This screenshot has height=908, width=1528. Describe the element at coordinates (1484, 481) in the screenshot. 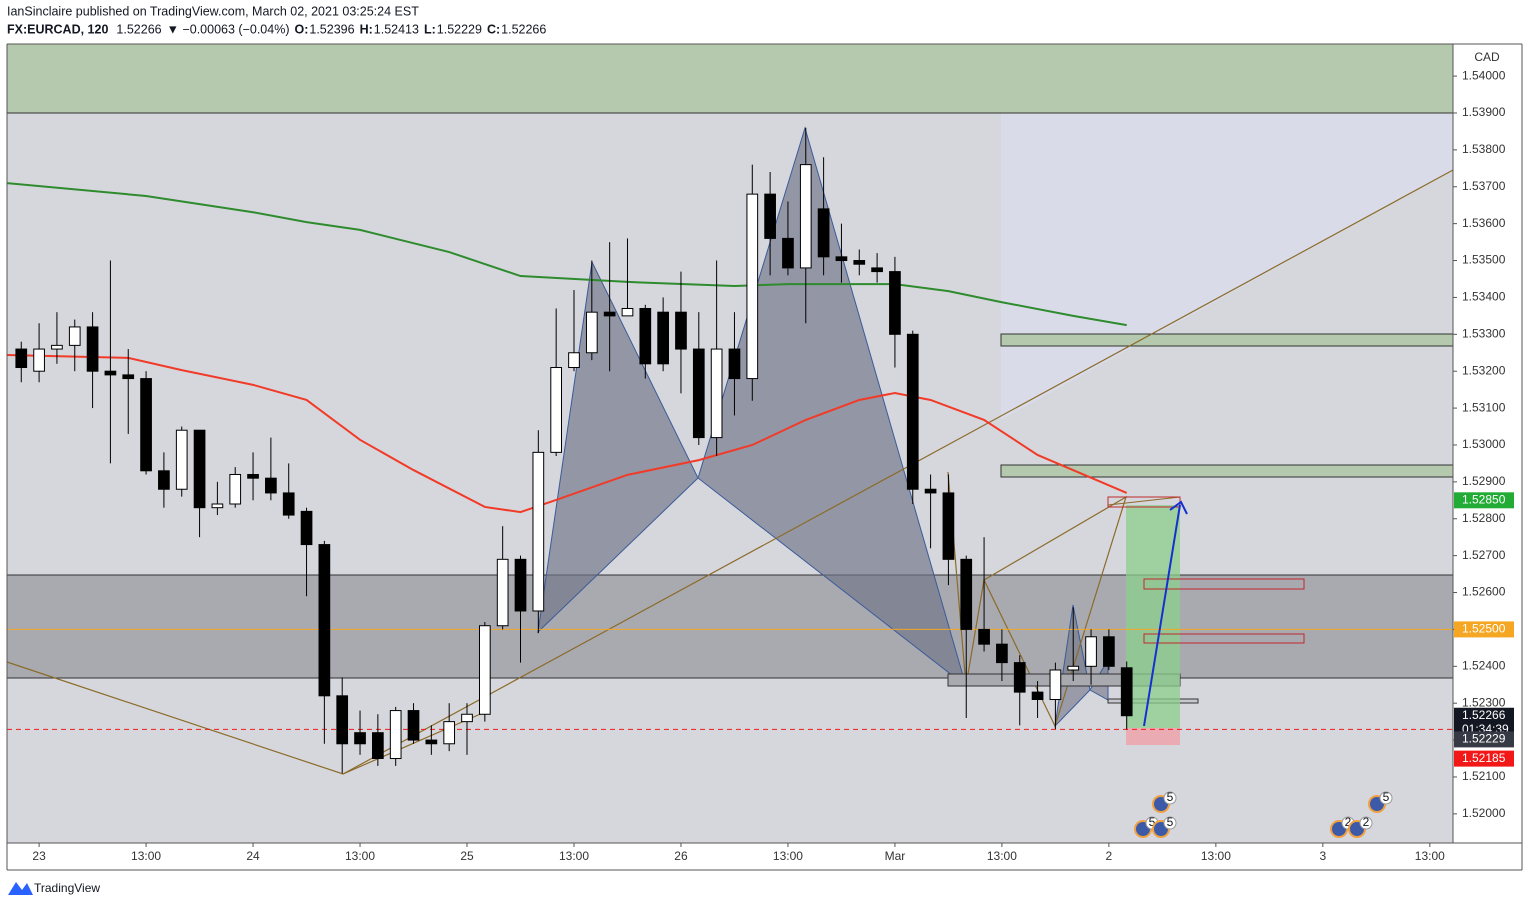

I see `y-tick-label: 1.52900` at that location.